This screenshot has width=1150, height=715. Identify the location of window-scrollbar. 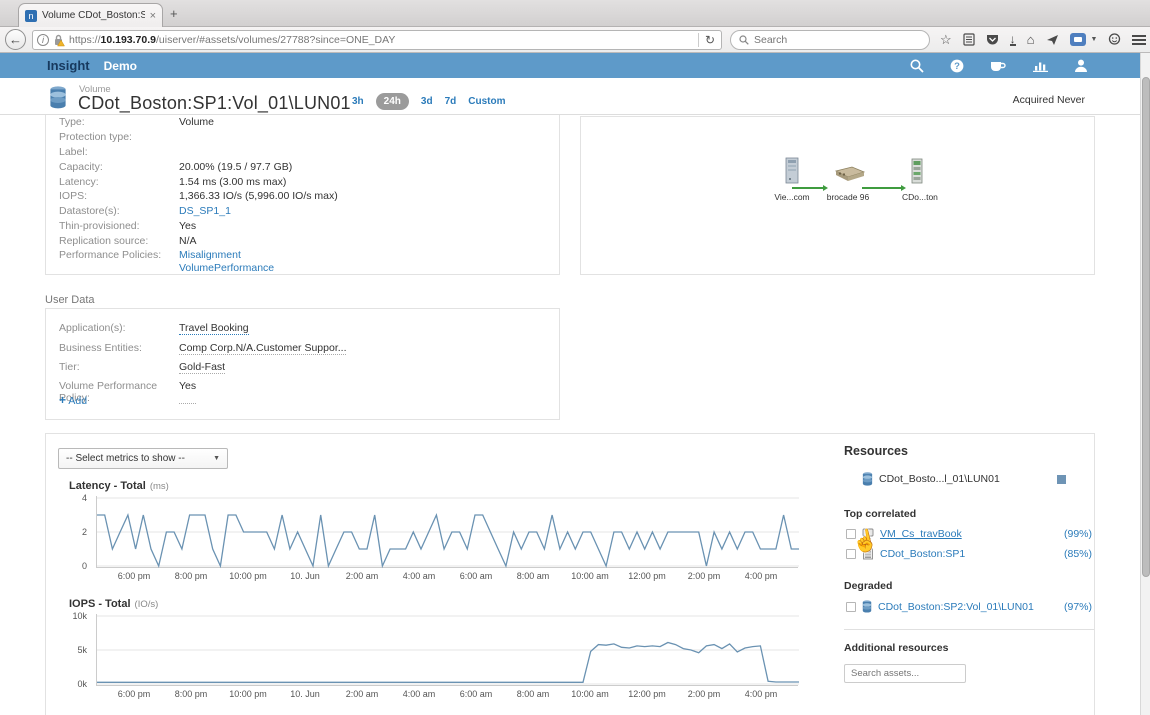
(1145, 384).